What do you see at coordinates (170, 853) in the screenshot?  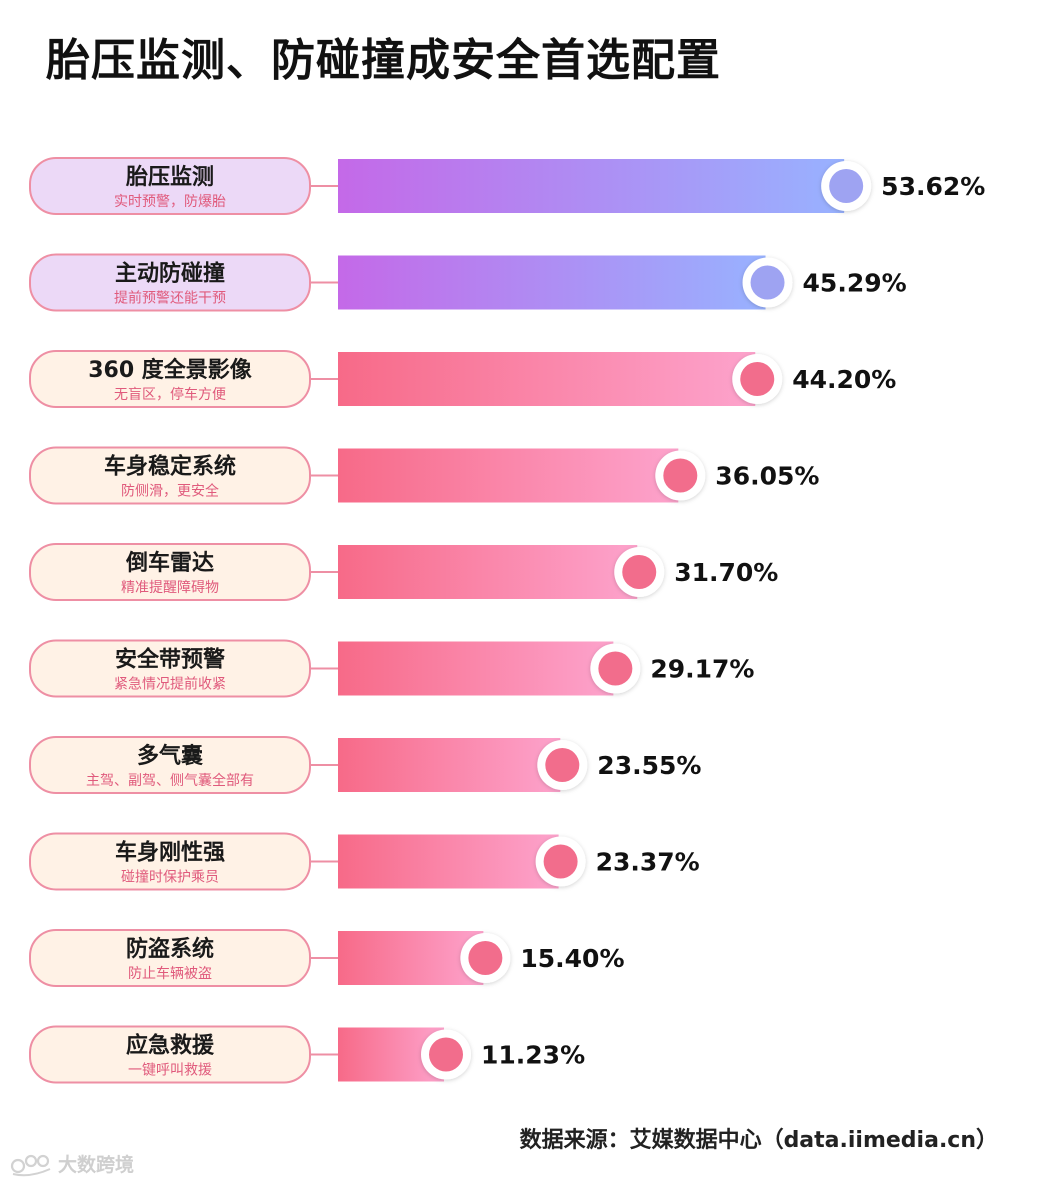 I see `category-name: 车身刚性强` at bounding box center [170, 853].